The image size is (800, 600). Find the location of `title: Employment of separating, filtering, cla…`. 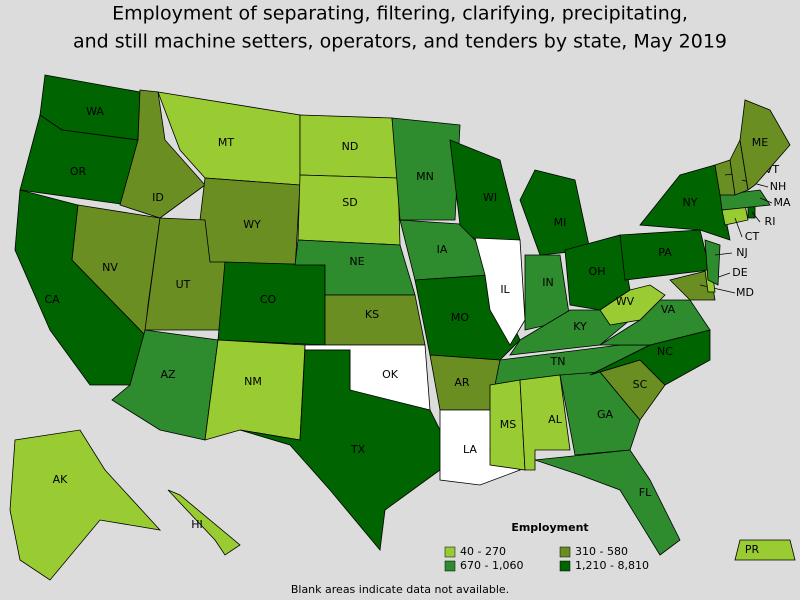

title: Employment of separating, filtering, cla… is located at coordinates (400, 14).